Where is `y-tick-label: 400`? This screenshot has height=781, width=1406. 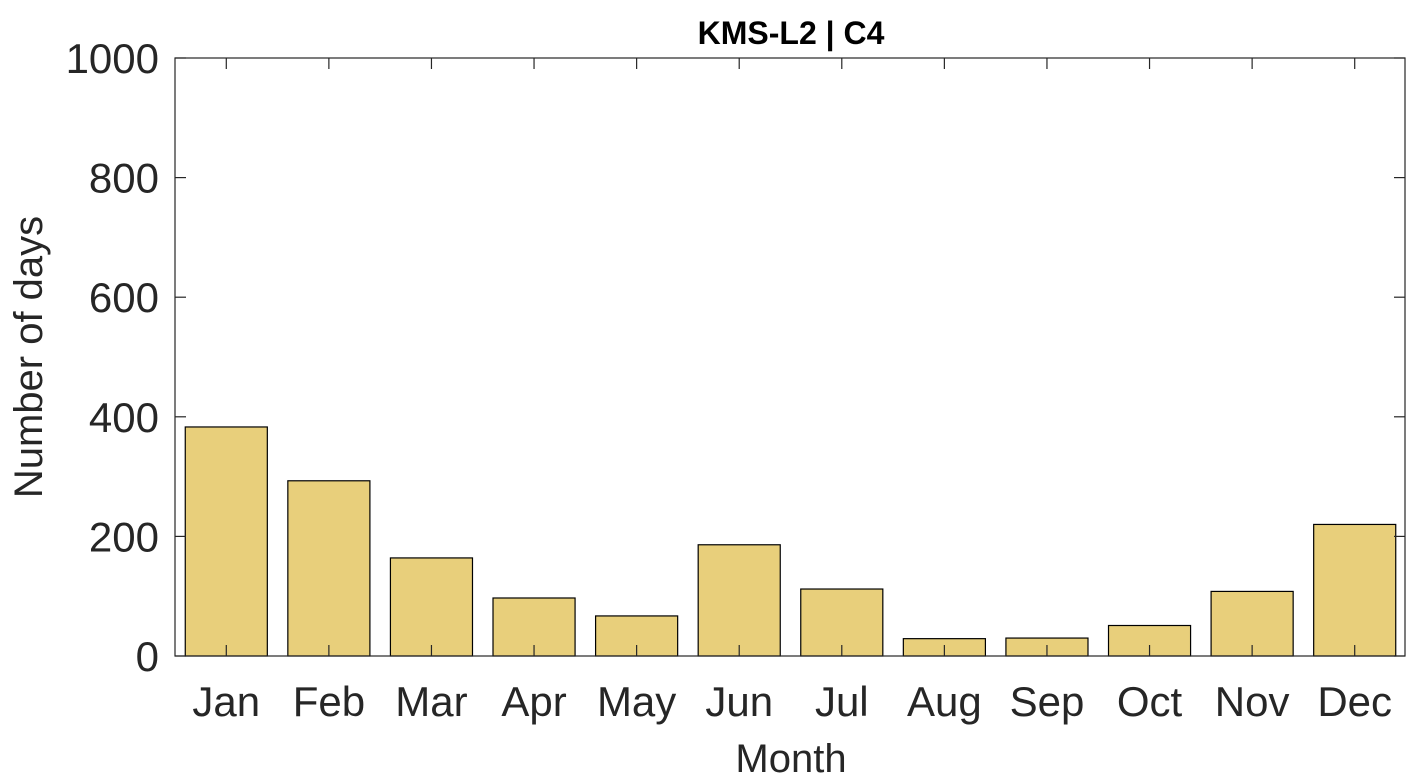 y-tick-label: 400 is located at coordinates (124, 417).